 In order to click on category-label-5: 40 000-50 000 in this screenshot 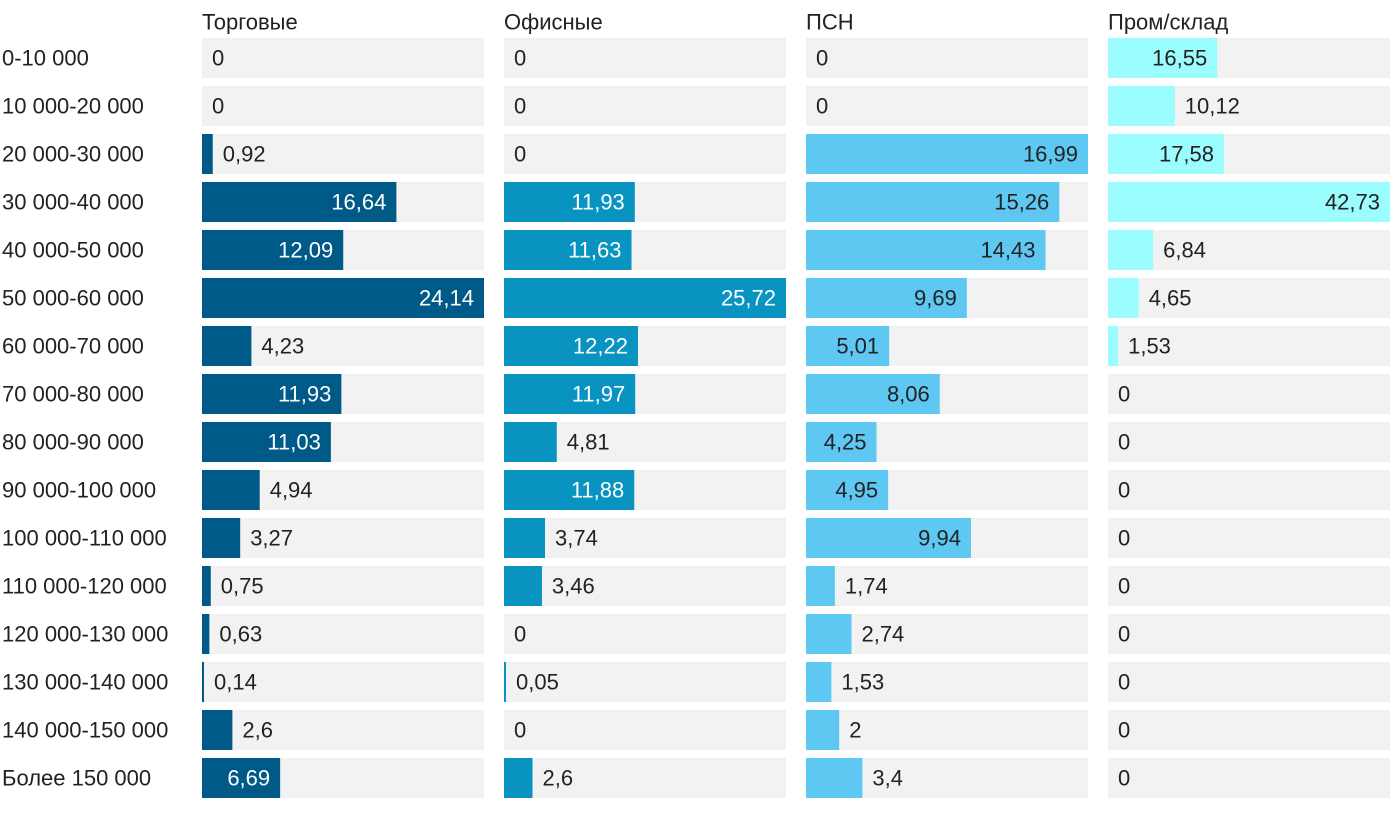, I will do `click(73, 250)`.